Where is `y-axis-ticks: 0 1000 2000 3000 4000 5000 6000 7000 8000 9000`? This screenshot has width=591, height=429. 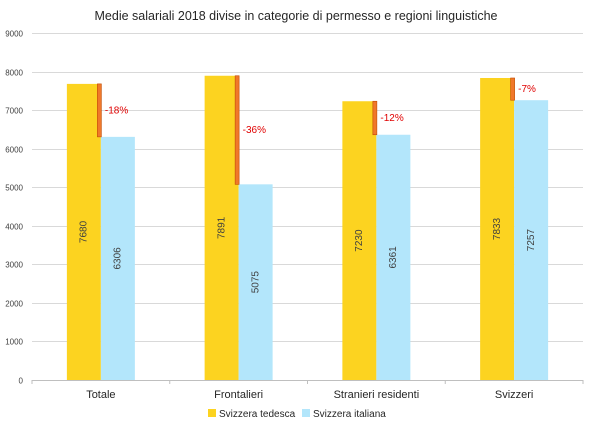 y-axis-ticks: 0 1000 2000 3000 4000 5000 6000 7000 8000 9000 is located at coordinates (14, 208).